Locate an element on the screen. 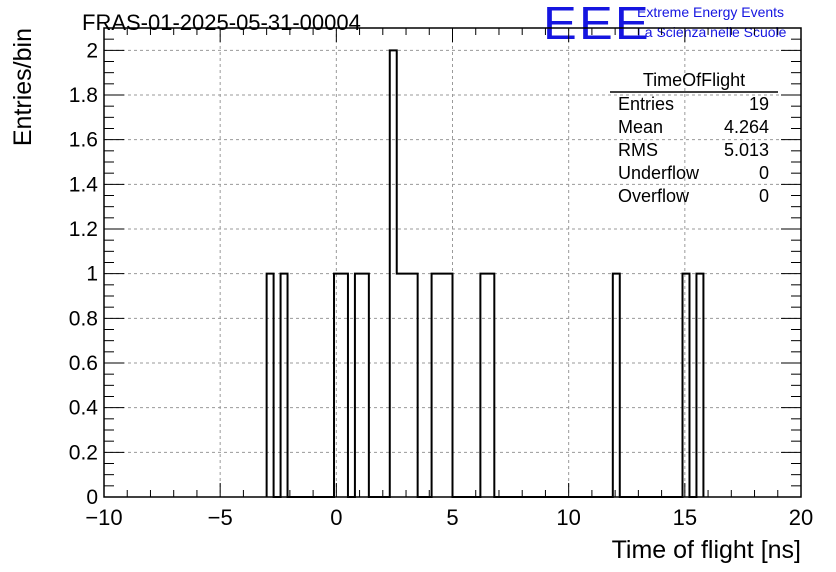 Image resolution: width=836 pixels, height=572 pixels. x-axis-label: Time of flight [ns] is located at coordinates (706, 550).